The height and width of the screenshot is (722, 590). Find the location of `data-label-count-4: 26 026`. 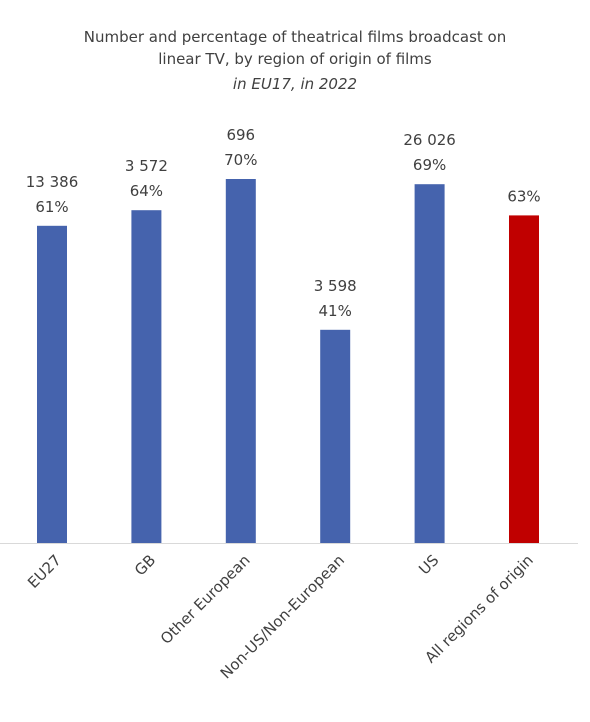

data-label-count-4: 26 026 is located at coordinates (429, 140).